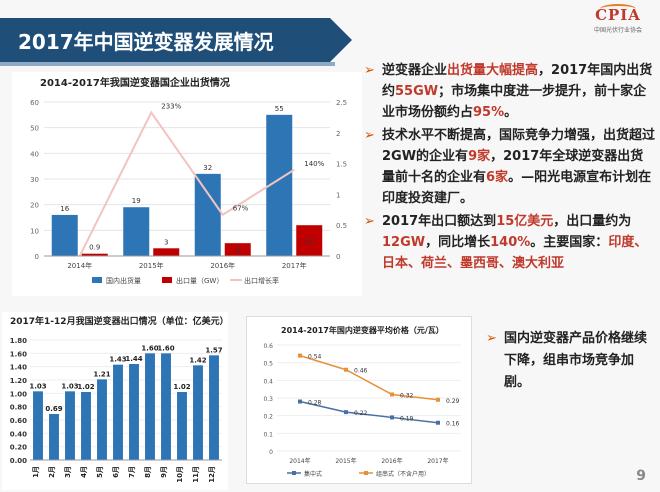  Describe the element at coordinates (525, 221) in the screenshot. I see `highlight-text: 15亿美元` at that location.